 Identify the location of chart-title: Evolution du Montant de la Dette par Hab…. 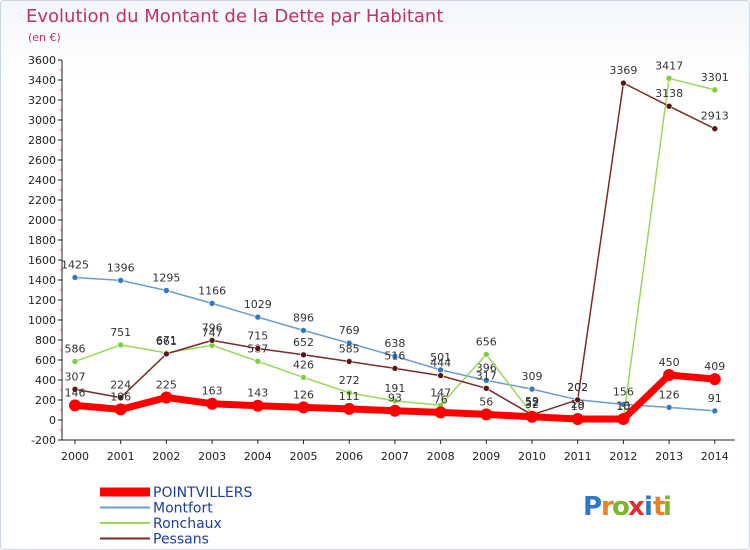
(235, 16).